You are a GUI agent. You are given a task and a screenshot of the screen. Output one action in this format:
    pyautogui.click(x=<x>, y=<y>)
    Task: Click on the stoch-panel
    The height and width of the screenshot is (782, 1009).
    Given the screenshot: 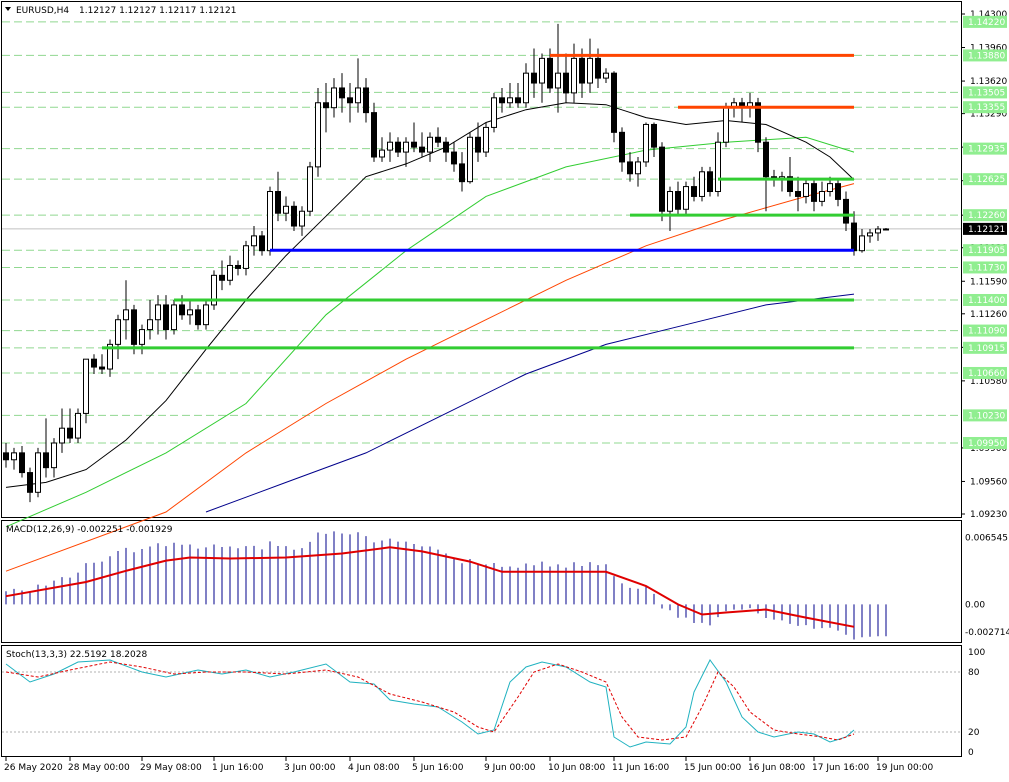 What is the action you would take?
    pyautogui.click(x=481, y=701)
    